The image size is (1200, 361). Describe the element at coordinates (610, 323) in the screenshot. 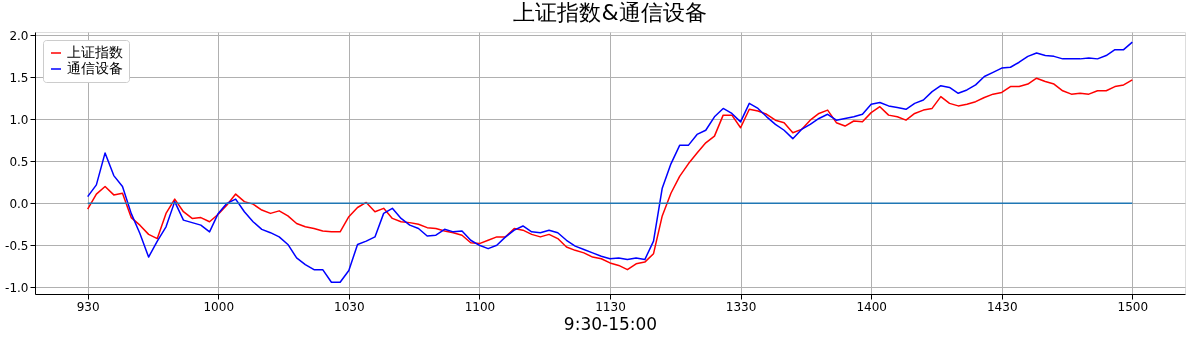

I see `x-axis-title: 9:30-15:00` at that location.